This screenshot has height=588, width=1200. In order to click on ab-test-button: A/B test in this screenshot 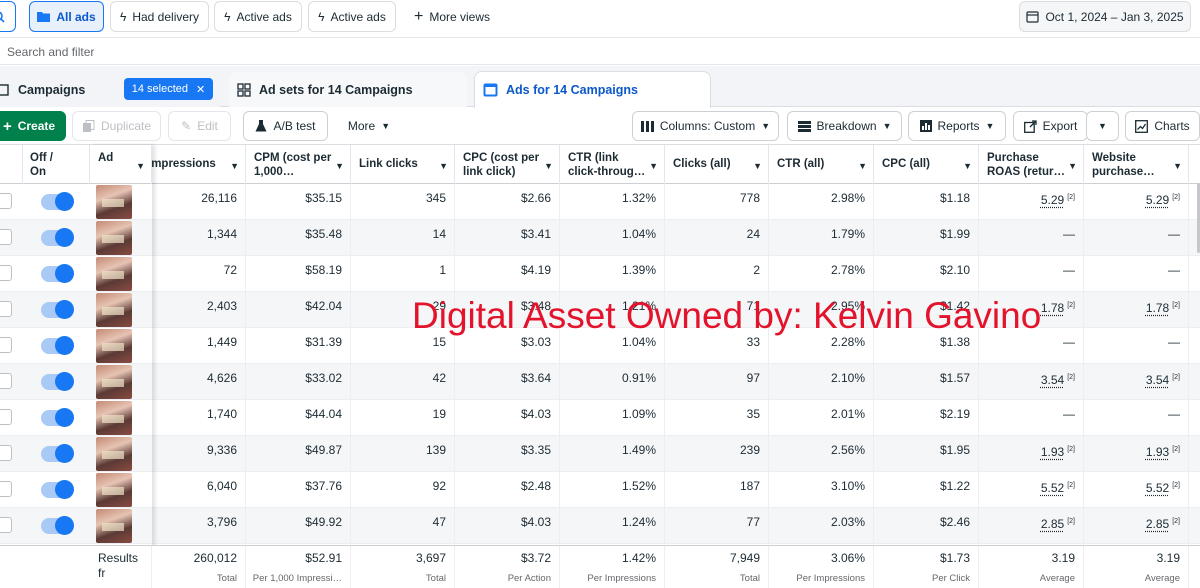, I will do `click(285, 126)`.